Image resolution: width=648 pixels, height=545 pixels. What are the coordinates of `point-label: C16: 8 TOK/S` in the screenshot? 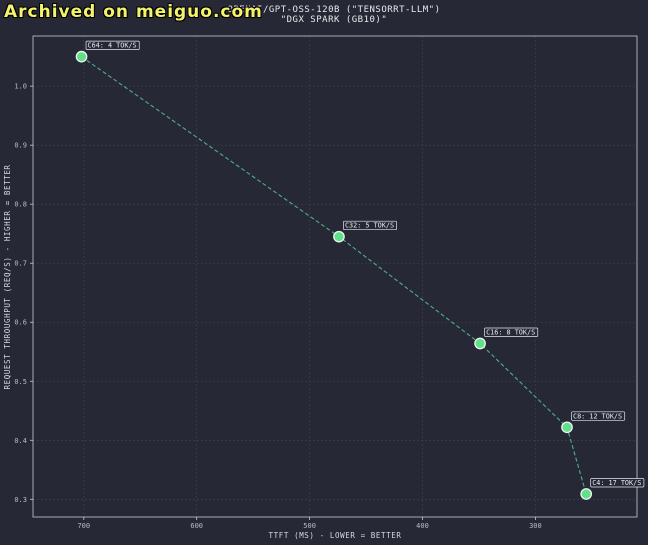 It's located at (510, 332).